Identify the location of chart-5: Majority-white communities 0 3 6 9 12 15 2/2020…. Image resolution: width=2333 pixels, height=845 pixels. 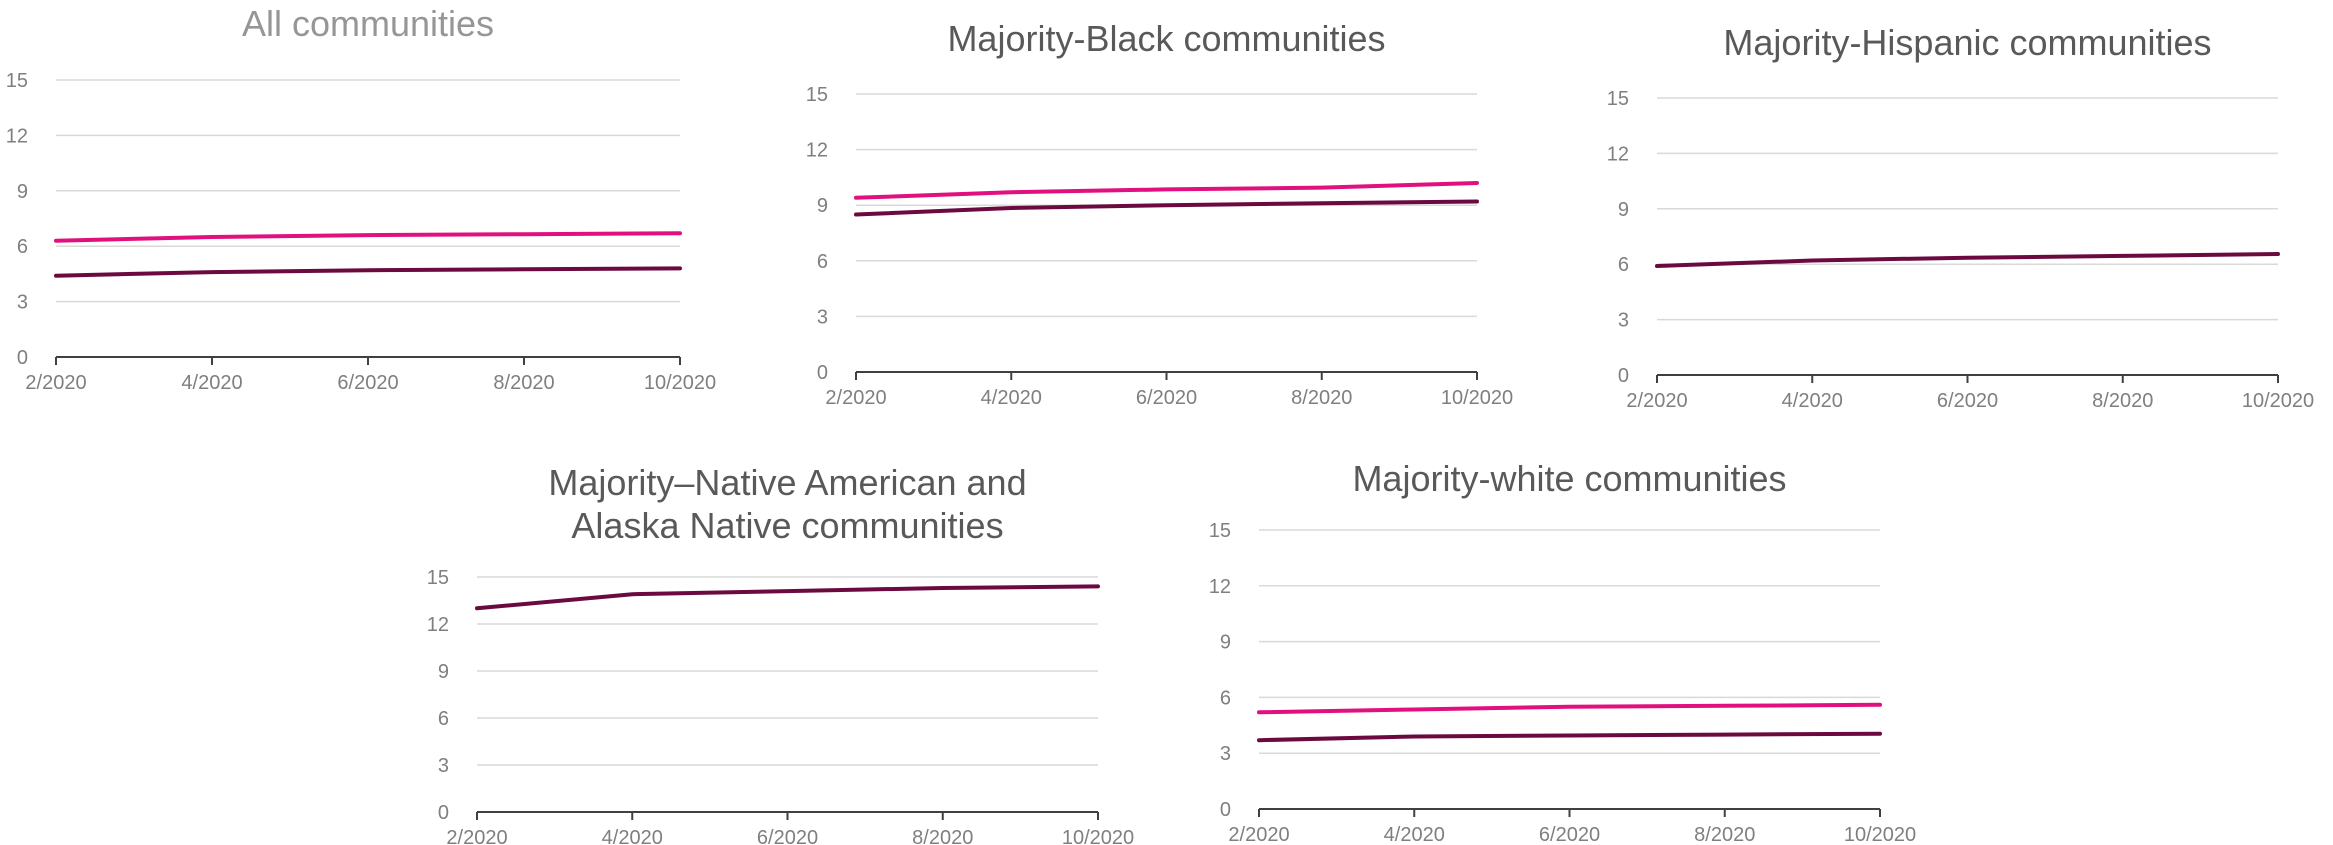
(1562, 651).